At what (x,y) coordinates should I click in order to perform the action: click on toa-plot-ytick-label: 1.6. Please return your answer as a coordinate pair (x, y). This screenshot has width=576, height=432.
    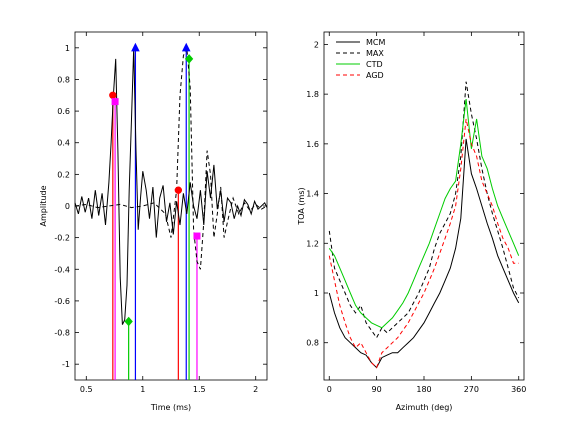
    Looking at the image, I should click on (312, 144).